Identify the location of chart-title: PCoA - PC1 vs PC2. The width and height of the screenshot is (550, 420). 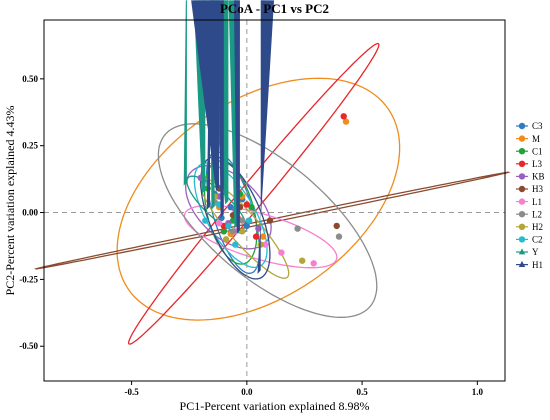
(274, 8).